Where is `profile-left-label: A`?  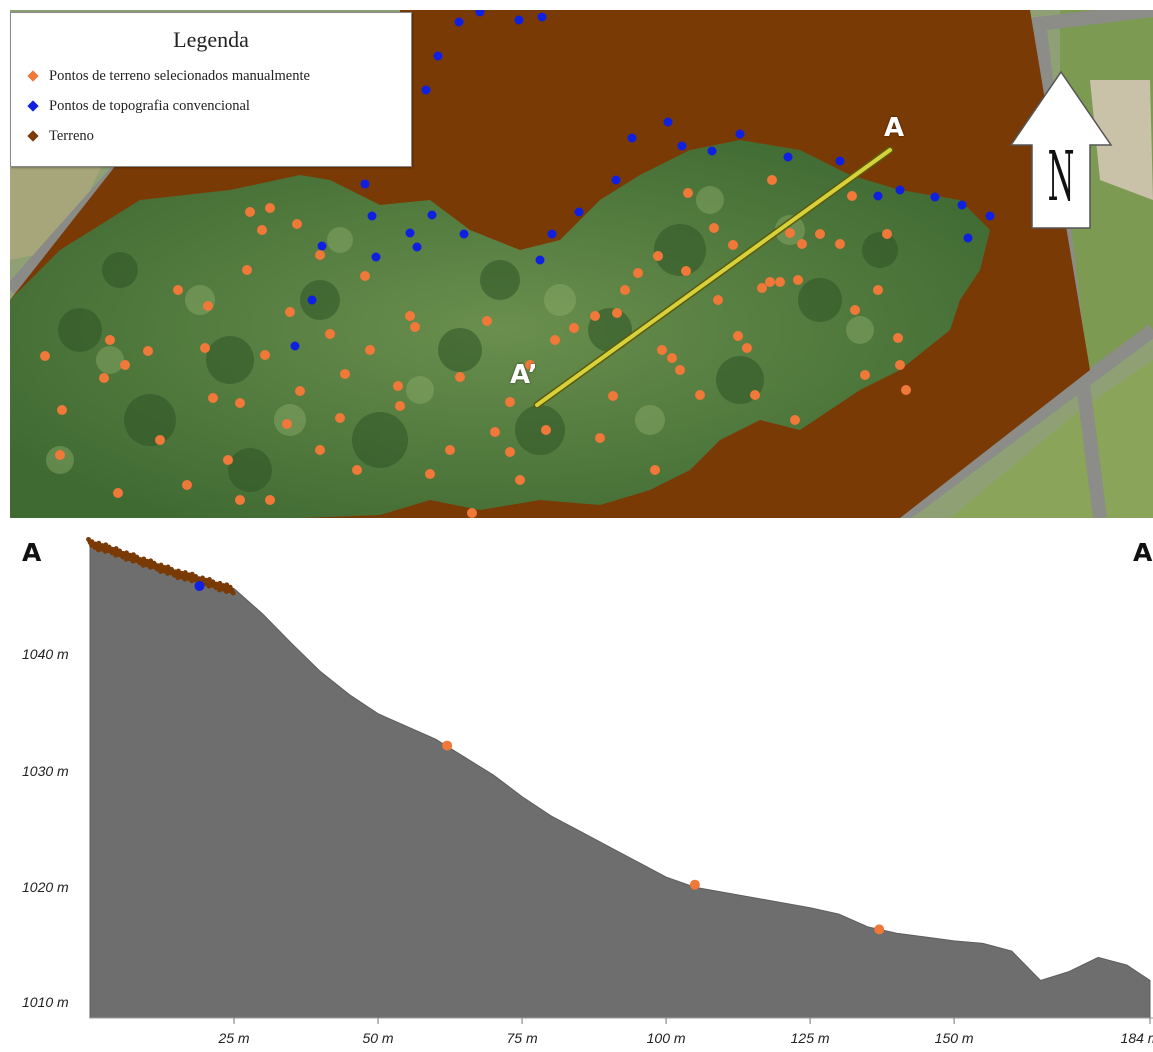 profile-left-label: A is located at coordinates (32, 552).